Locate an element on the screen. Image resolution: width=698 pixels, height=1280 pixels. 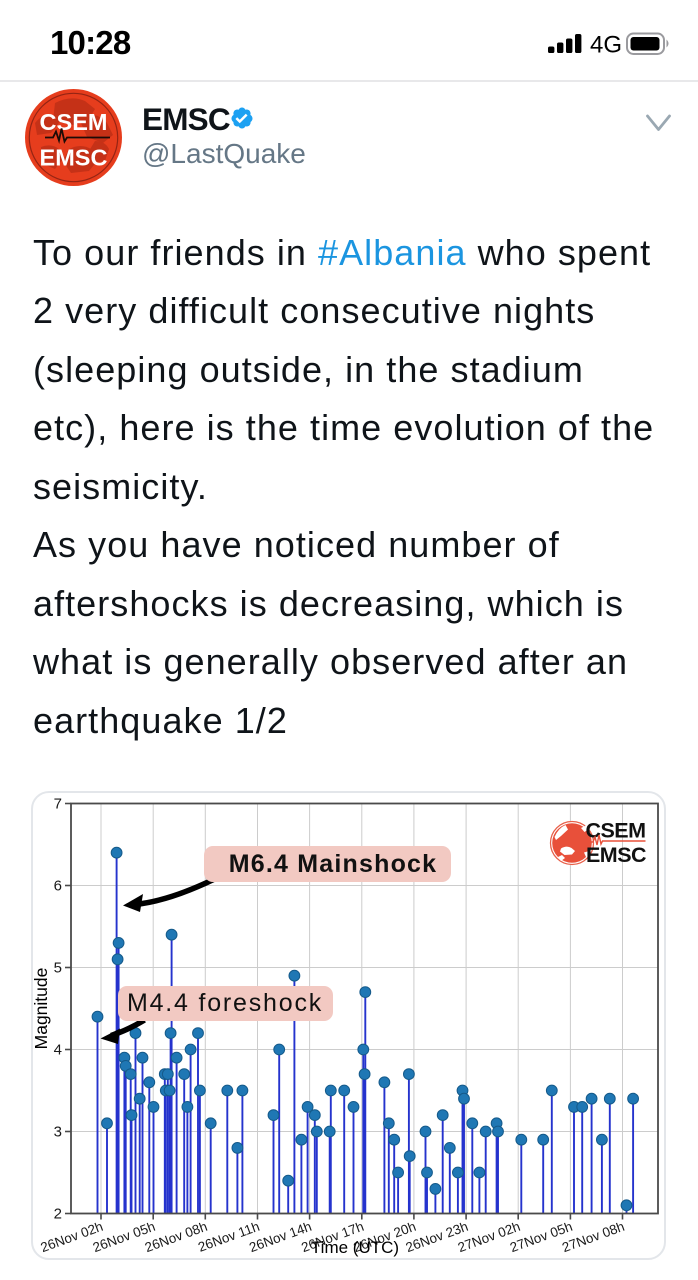
svg-text: 4 is located at coordinates (58, 1050).